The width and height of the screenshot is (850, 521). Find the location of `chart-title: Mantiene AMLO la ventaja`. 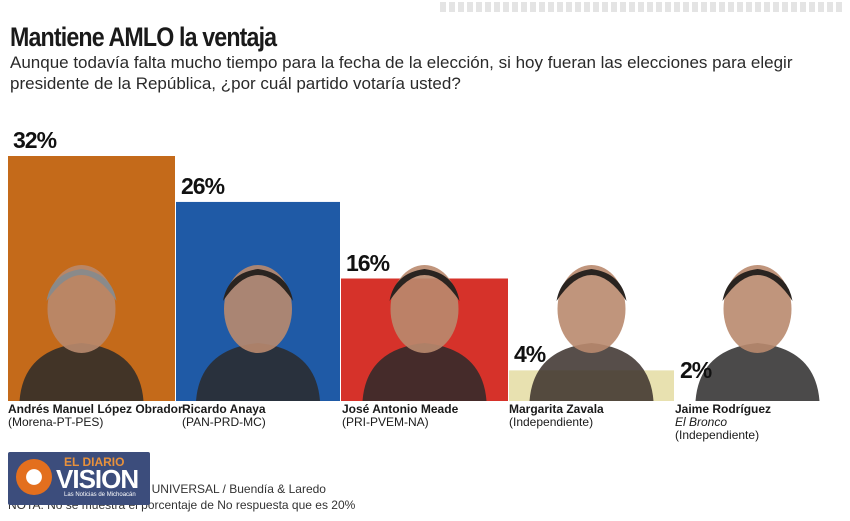

chart-title: Mantiene AMLO la ventaja is located at coordinates (143, 37).